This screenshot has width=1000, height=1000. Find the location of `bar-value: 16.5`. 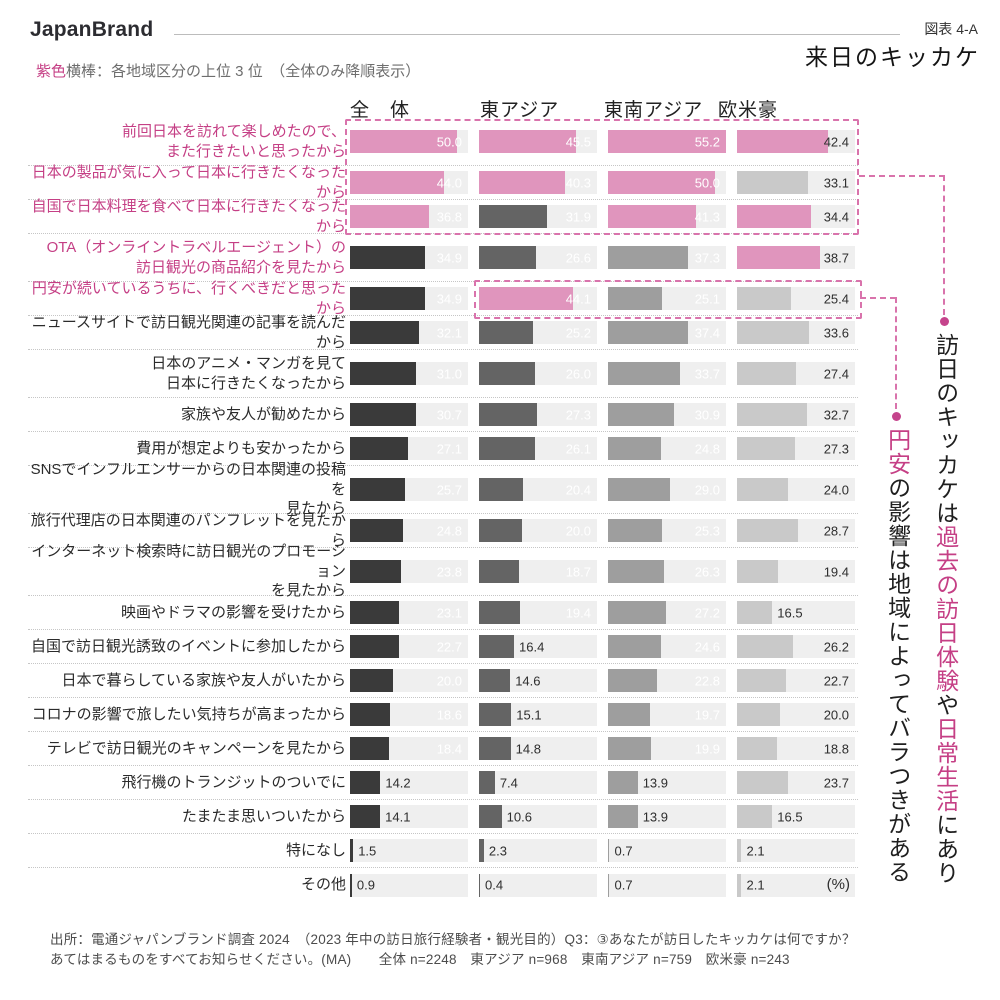

bar-value: 16.5 is located at coordinates (790, 816).